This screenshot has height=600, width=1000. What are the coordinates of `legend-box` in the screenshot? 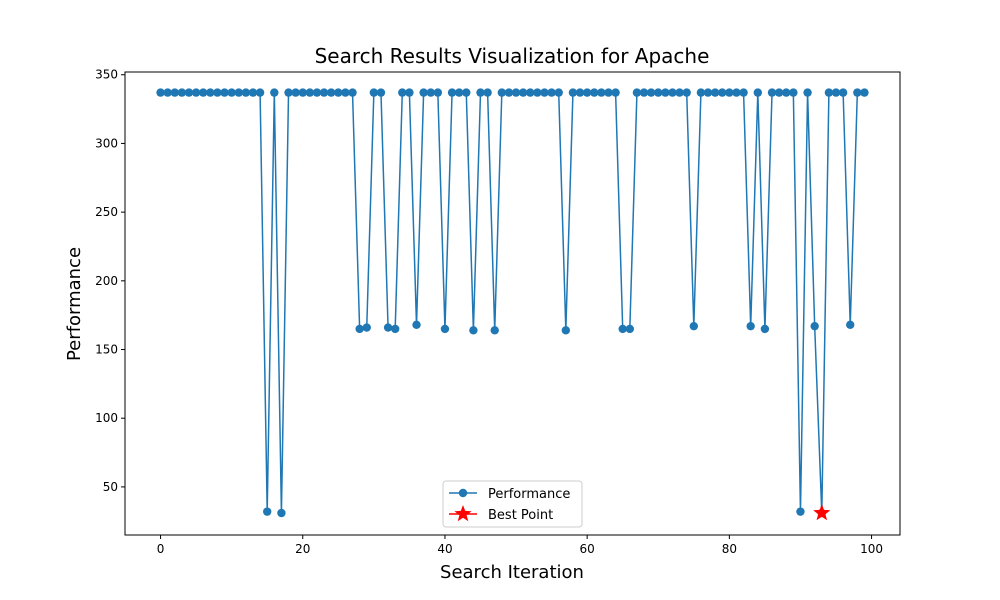 It's located at (512, 504).